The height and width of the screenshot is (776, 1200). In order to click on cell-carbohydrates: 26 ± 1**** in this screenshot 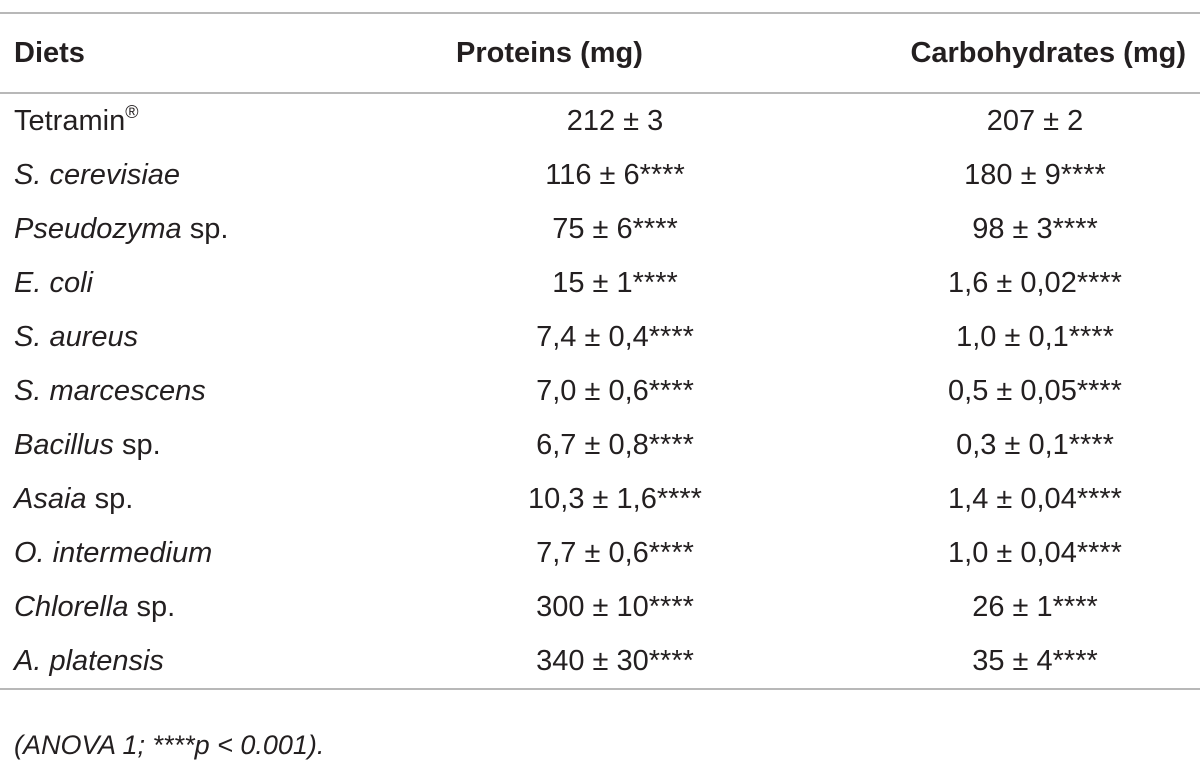, I will do `click(1035, 606)`.